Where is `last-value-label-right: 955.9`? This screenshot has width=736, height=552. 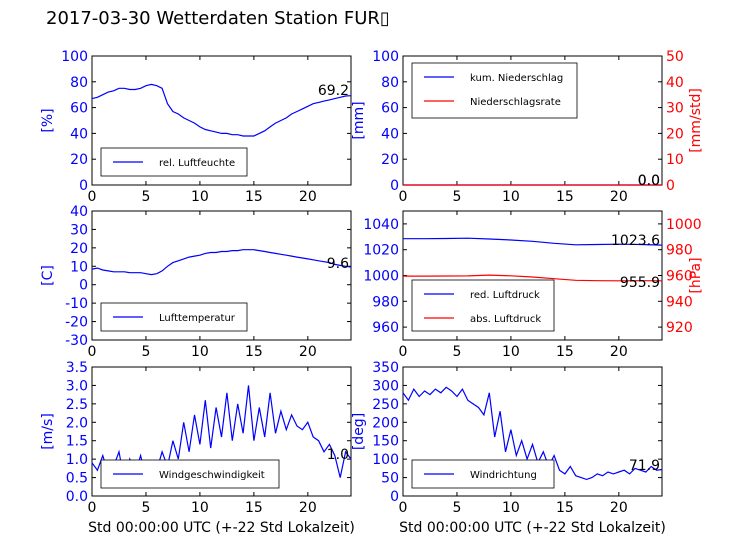
last-value-label-right: 955.9 is located at coordinates (640, 283).